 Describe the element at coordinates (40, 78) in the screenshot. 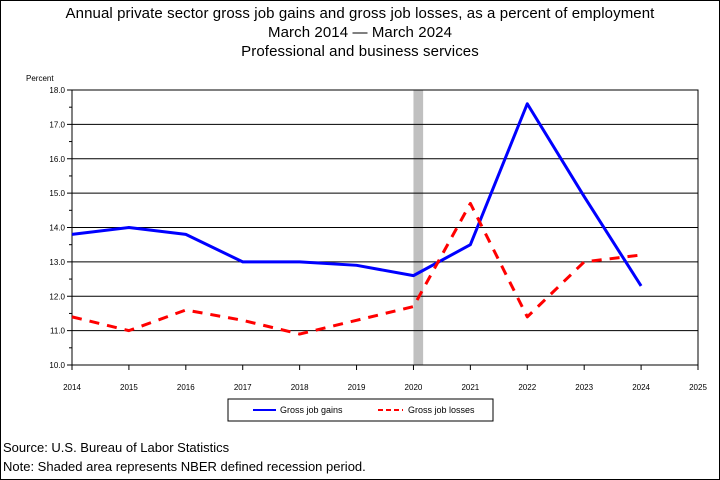

I see `y-axis-label: Percent` at that location.